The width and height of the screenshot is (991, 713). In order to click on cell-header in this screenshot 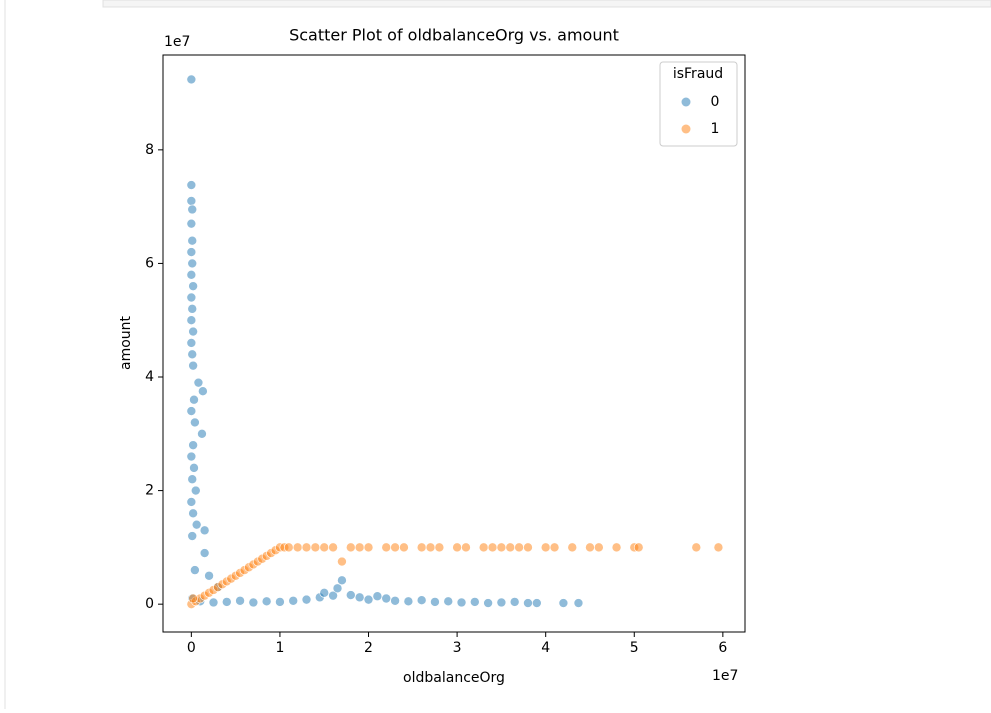, I will do `click(546, 4)`.